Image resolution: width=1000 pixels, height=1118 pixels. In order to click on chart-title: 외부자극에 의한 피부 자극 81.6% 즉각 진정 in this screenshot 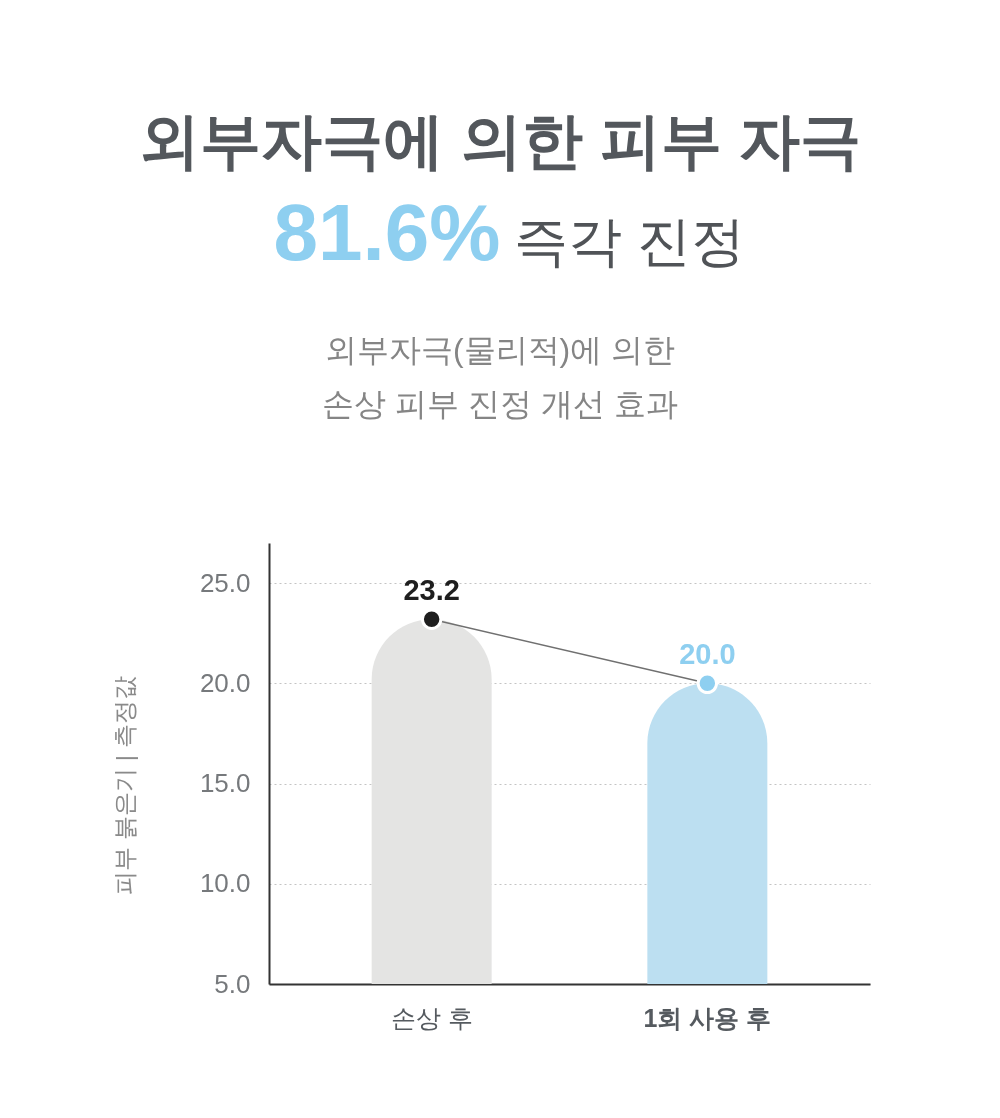, I will do `click(500, 192)`.